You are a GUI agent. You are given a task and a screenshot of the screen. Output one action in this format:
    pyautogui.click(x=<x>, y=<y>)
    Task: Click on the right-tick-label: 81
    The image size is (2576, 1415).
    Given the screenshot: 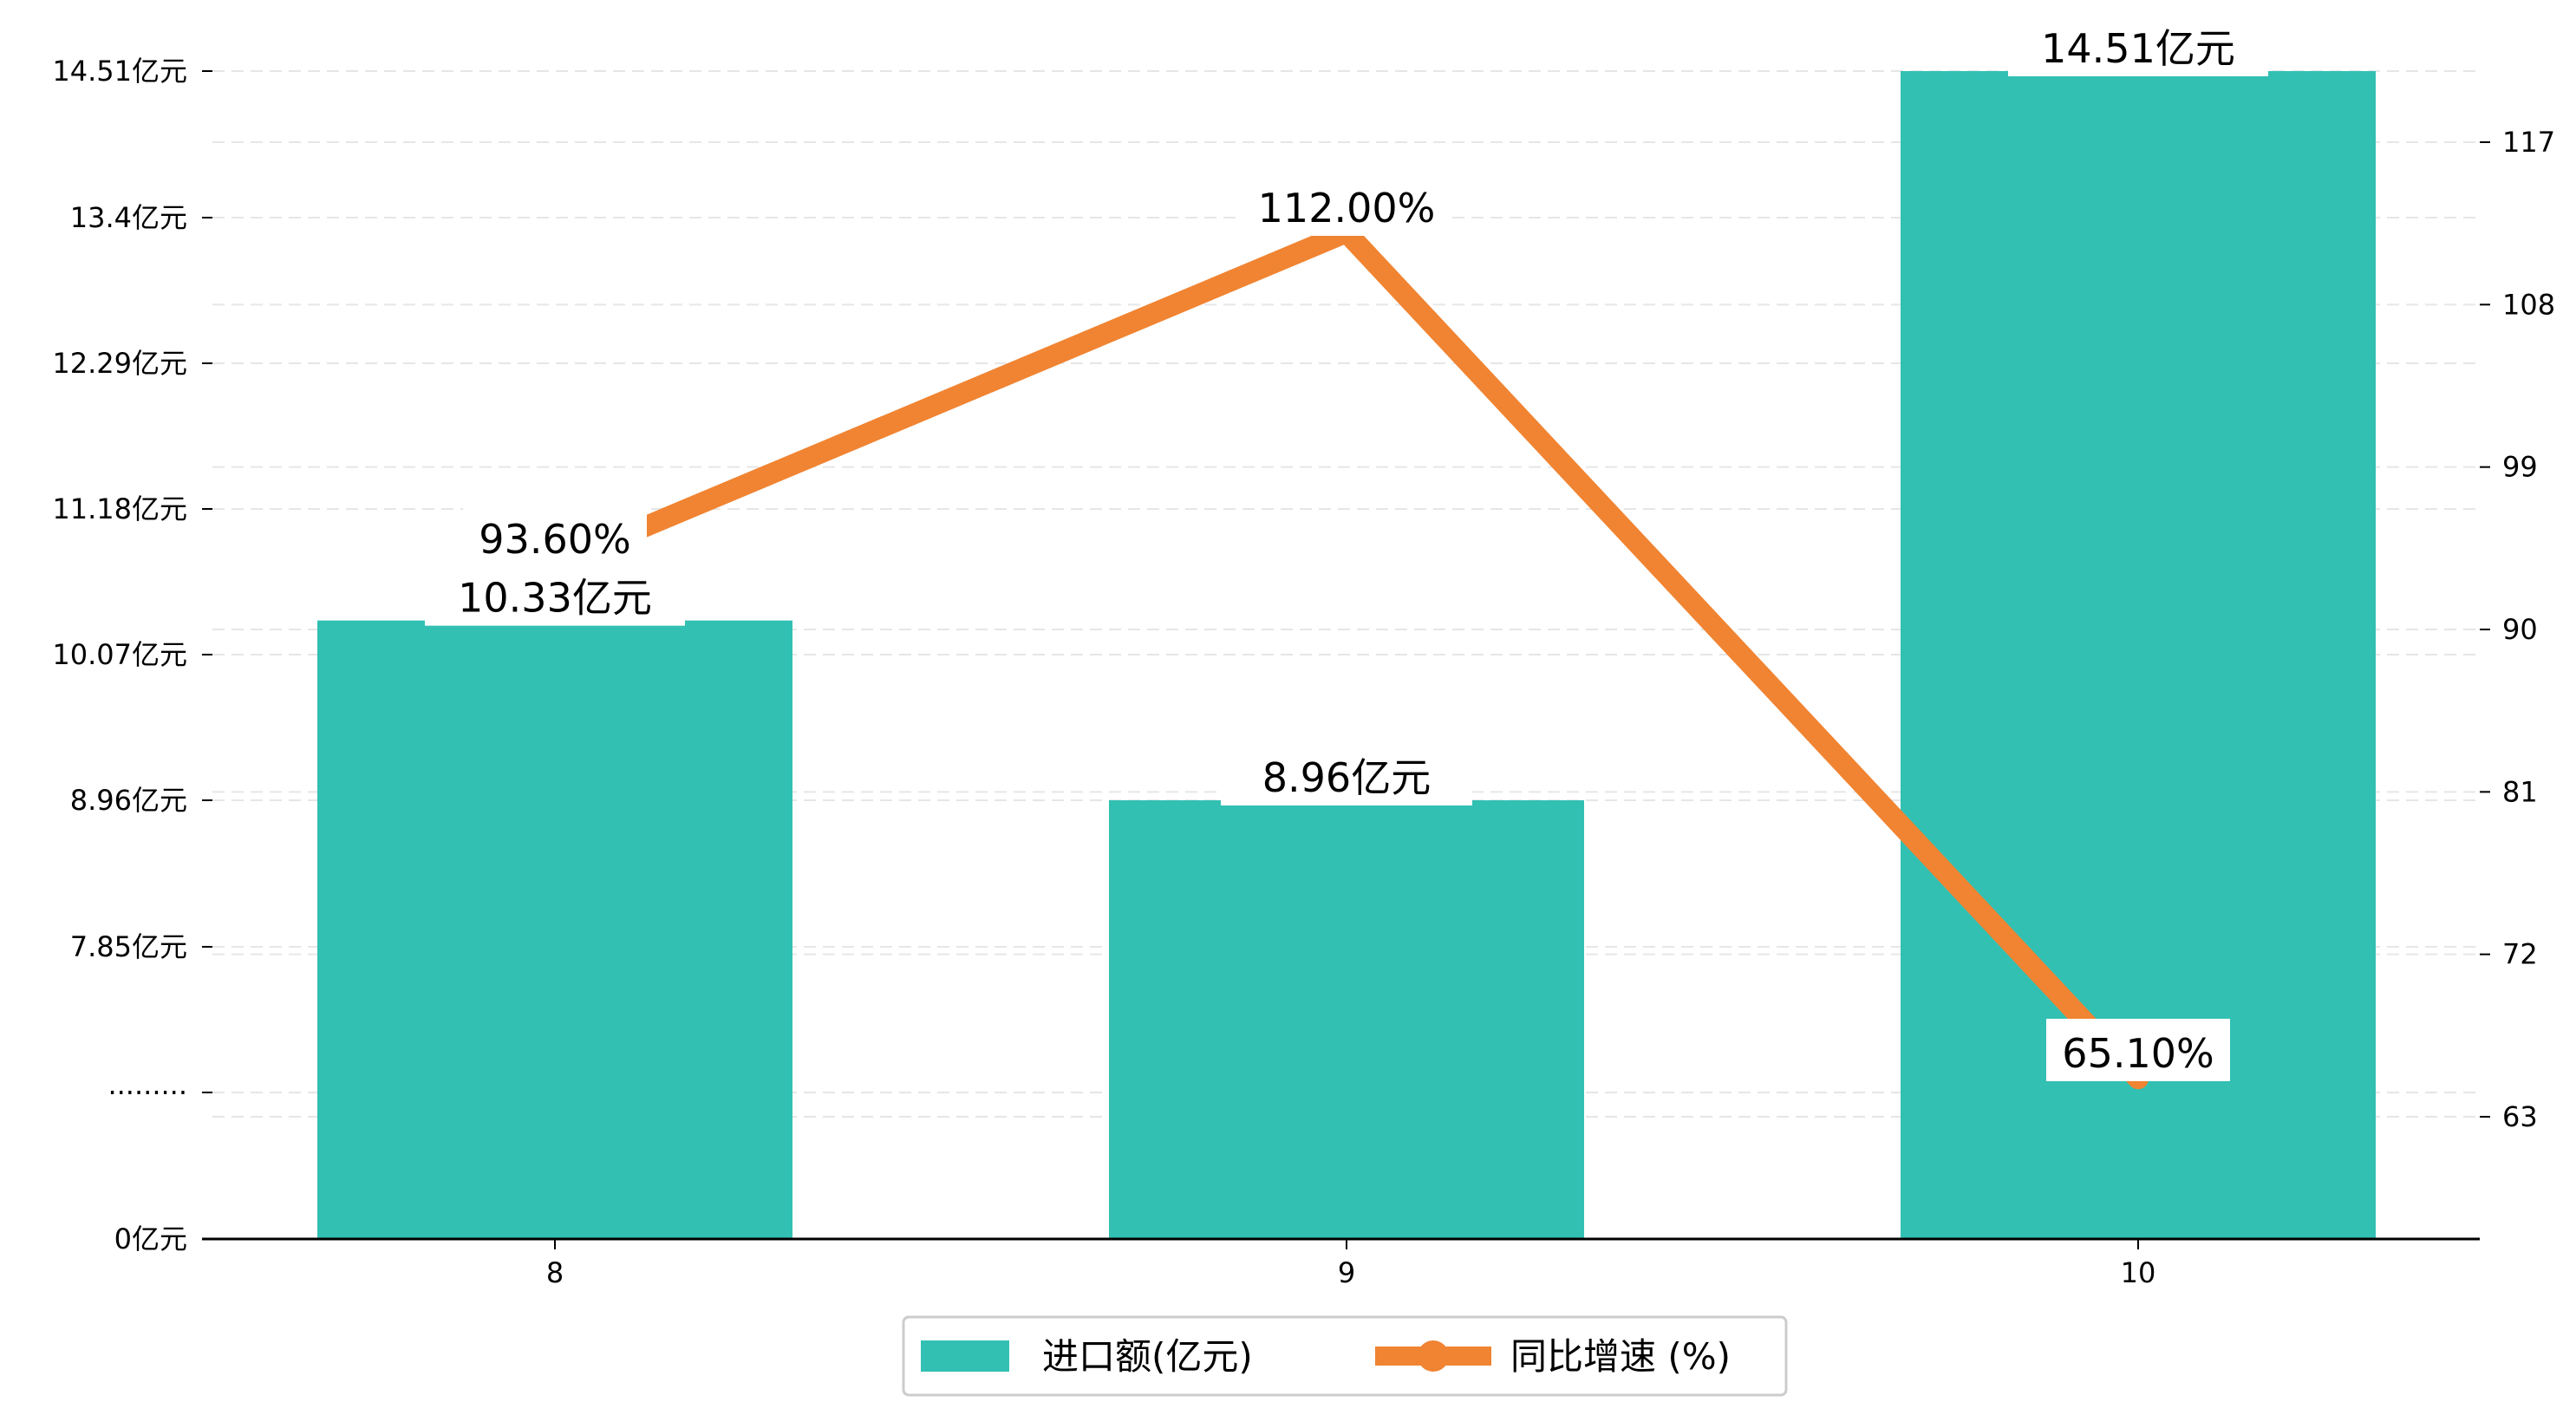 What is the action you would take?
    pyautogui.click(x=2520, y=791)
    